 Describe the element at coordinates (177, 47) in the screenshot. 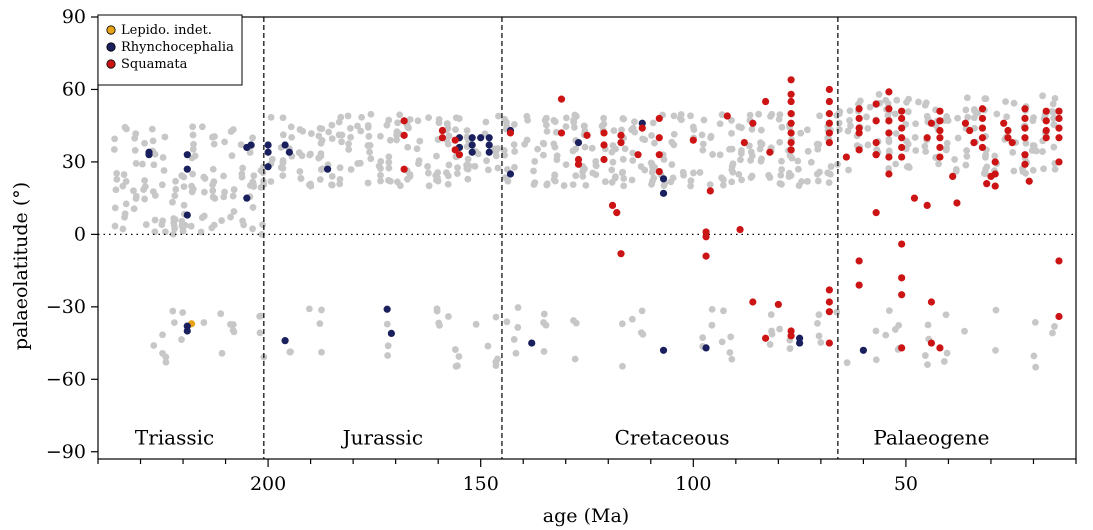

I see `legend-label: Rhynchocephalia` at that location.